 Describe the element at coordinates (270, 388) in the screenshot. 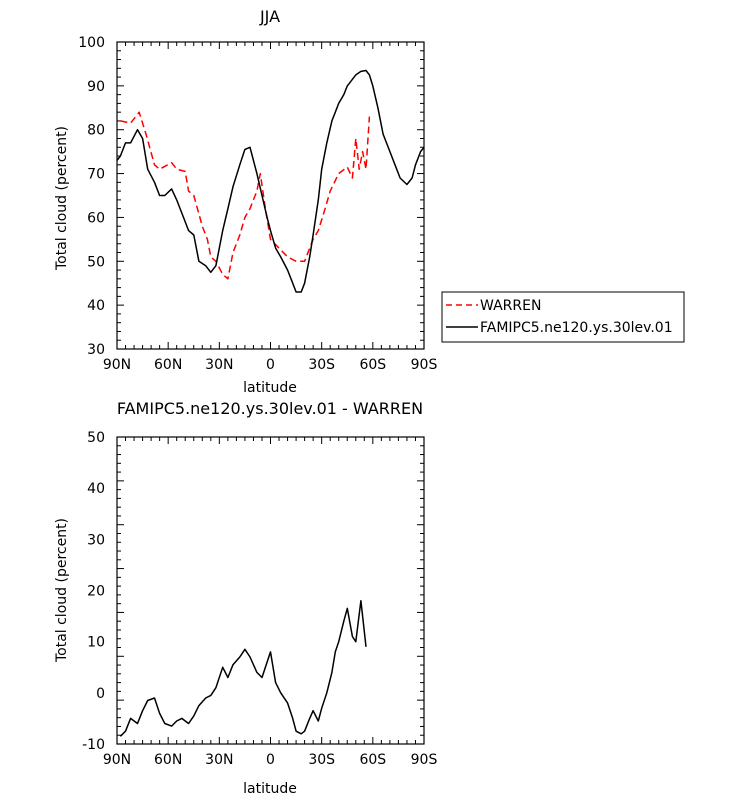

I see `x-axis-label-top: latitude` at that location.